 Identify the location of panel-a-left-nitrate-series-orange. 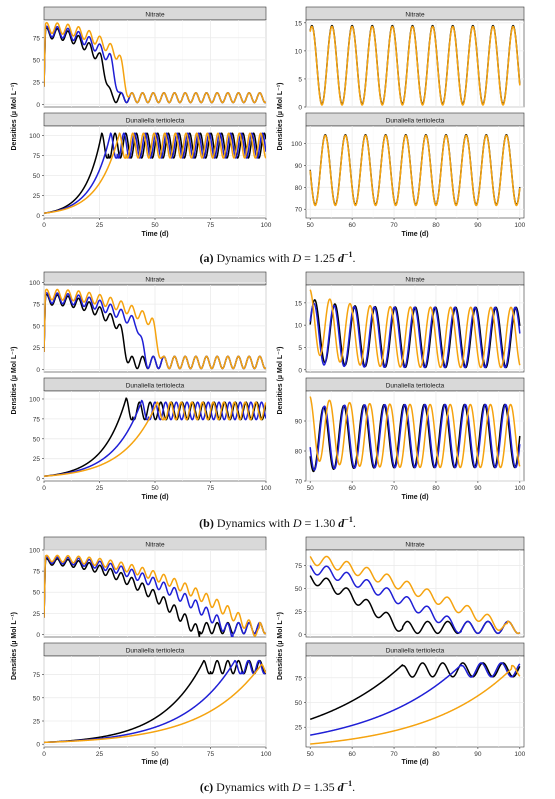
(155, 62).